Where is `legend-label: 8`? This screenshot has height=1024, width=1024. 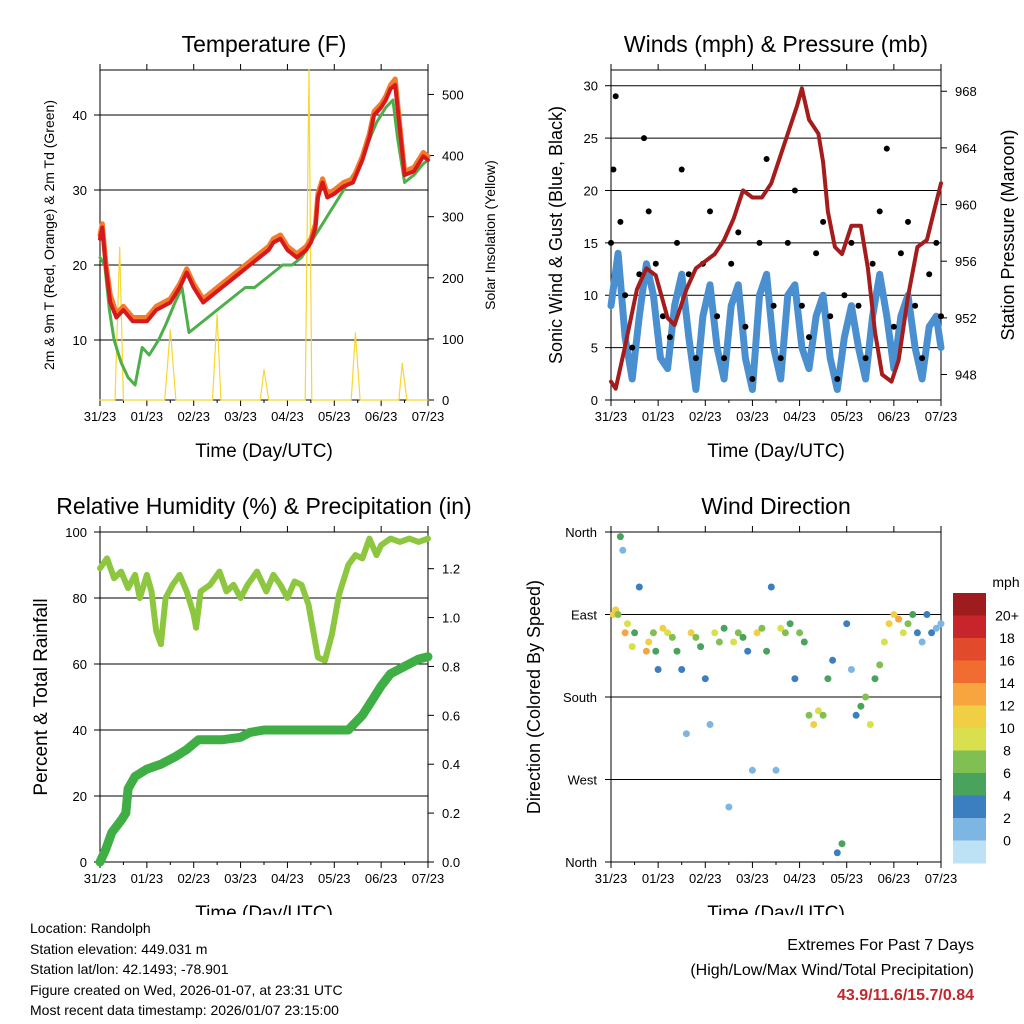
legend-label: 8 is located at coordinates (1007, 751).